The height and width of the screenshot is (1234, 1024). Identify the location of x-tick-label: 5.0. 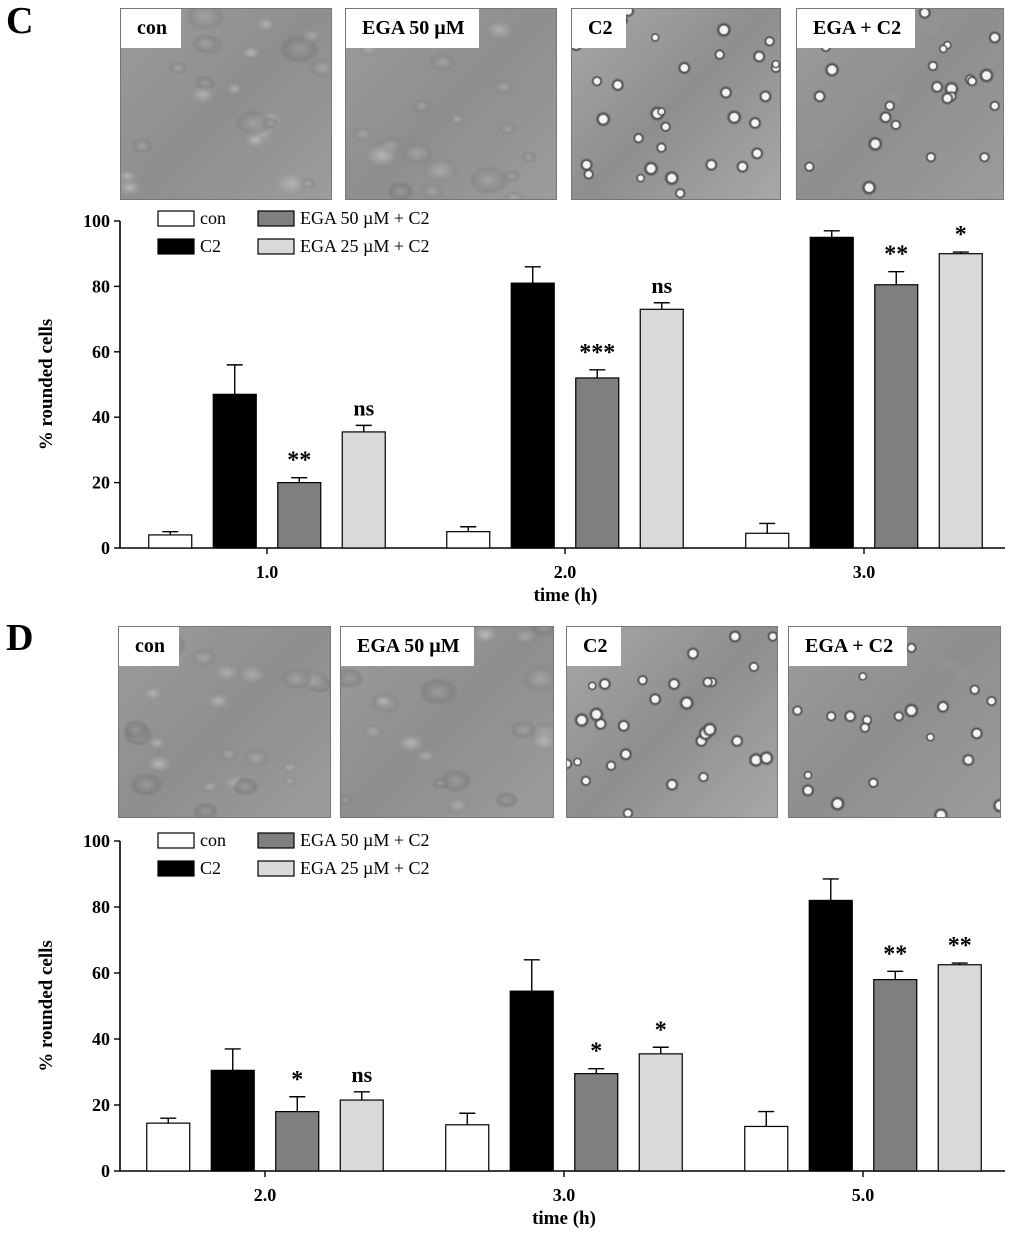
(863, 1195).